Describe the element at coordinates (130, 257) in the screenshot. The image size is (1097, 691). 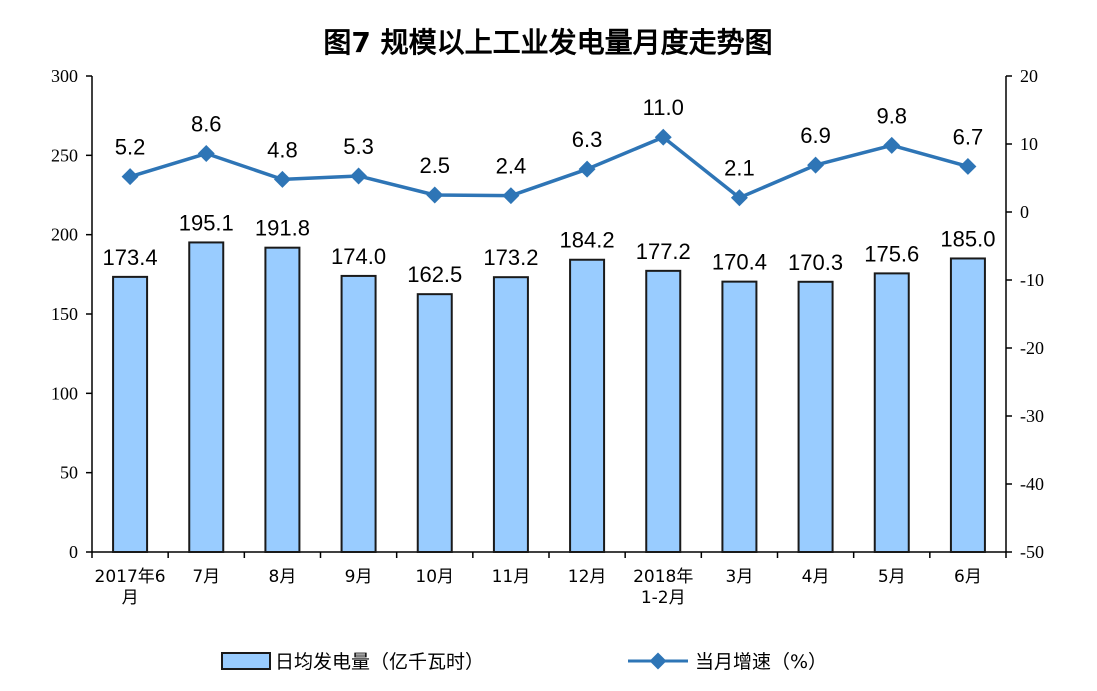
I see `bar-value-label: 173.4` at that location.